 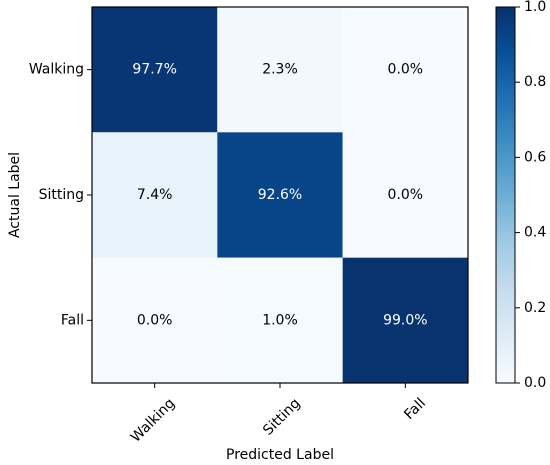 What do you see at coordinates (56, 70) in the screenshot?
I see `y-tick-label: Walking` at bounding box center [56, 70].